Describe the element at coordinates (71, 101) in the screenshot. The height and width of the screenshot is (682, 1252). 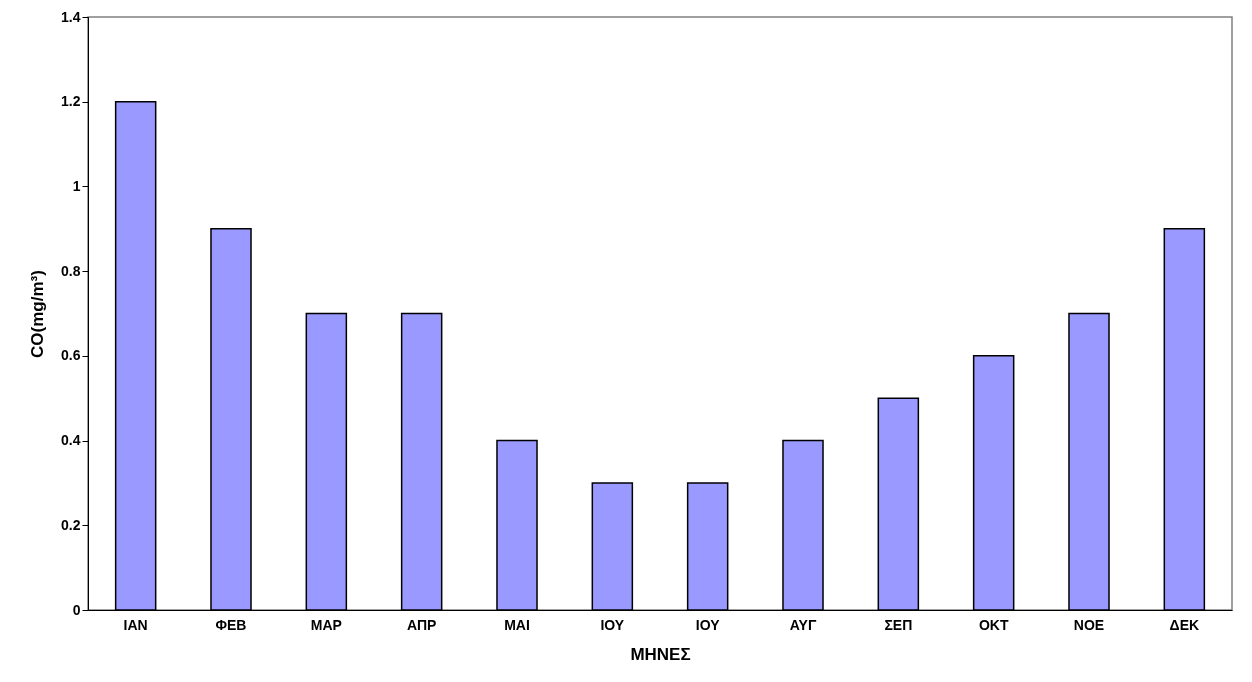
I see `y-tick-label: 1.2` at that location.